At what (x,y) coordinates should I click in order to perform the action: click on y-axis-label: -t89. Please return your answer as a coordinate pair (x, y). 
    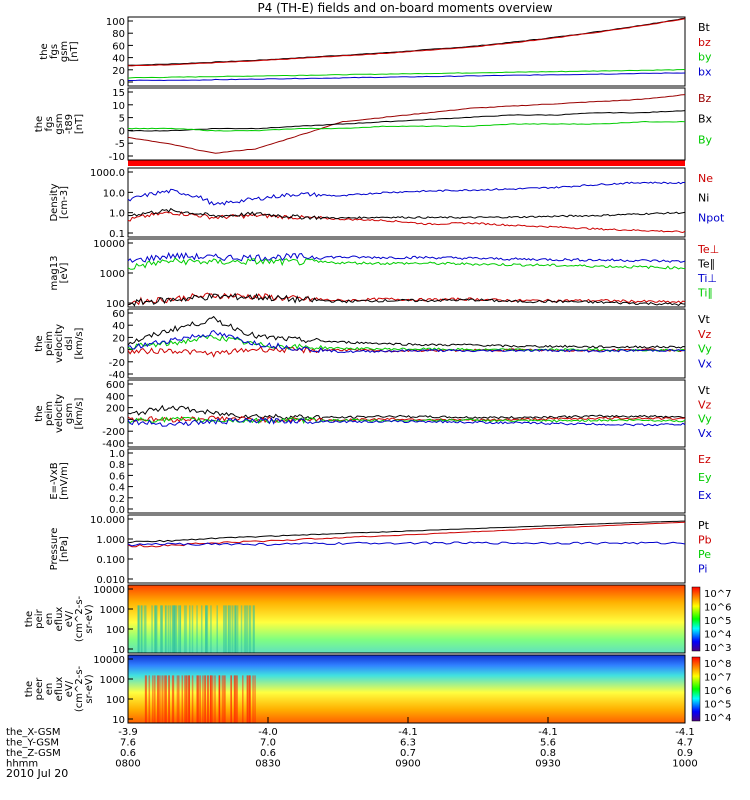
    Looking at the image, I should click on (69, 124).